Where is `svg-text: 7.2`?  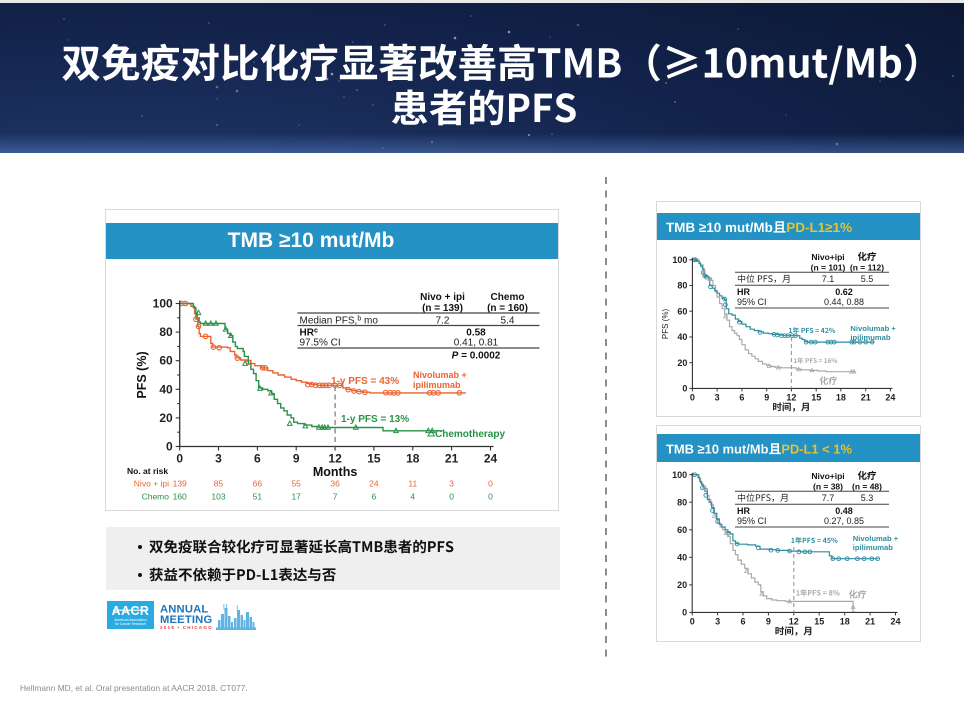
svg-text: 7.2 is located at coordinates (443, 321).